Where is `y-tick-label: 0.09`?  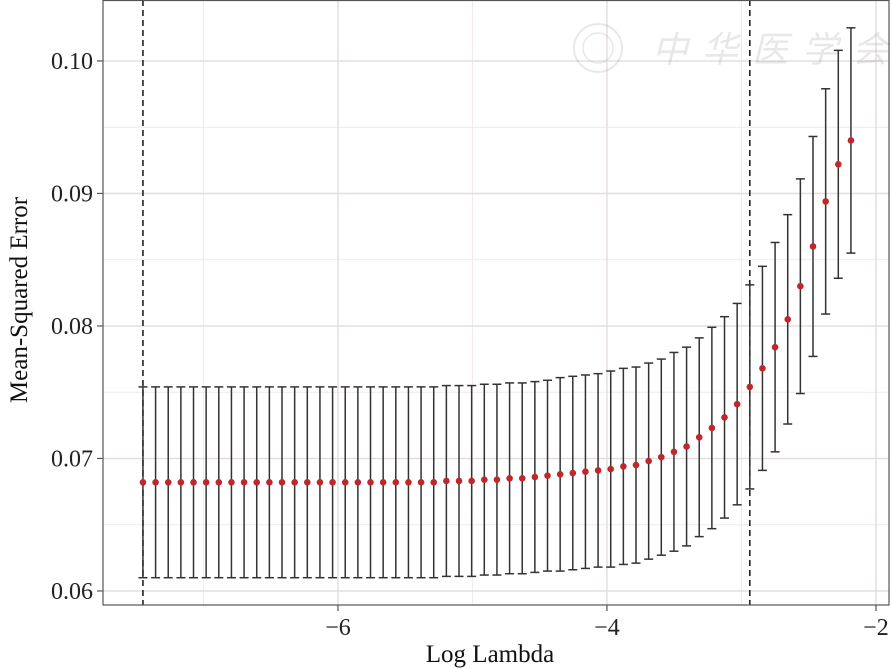
y-tick-label: 0.09 is located at coordinates (72, 194).